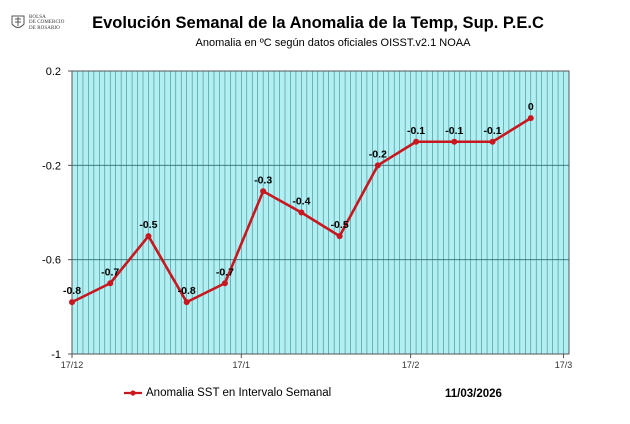  What do you see at coordinates (263, 180) in the screenshot?
I see `data-label: -0.3` at bounding box center [263, 180].